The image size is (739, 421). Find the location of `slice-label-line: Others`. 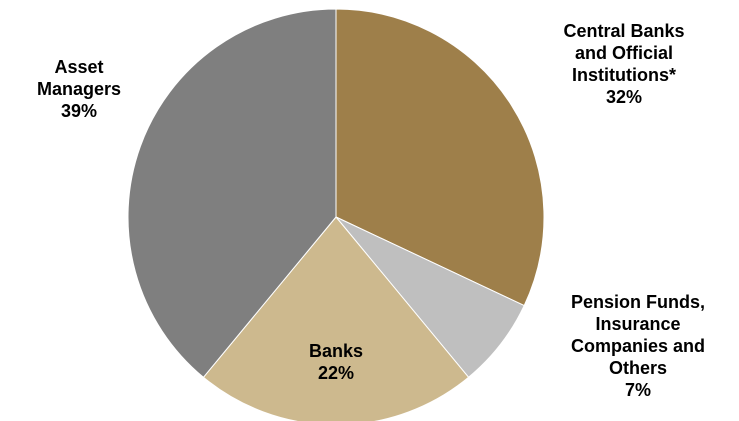

slice-label-line: Others is located at coordinates (638, 368).